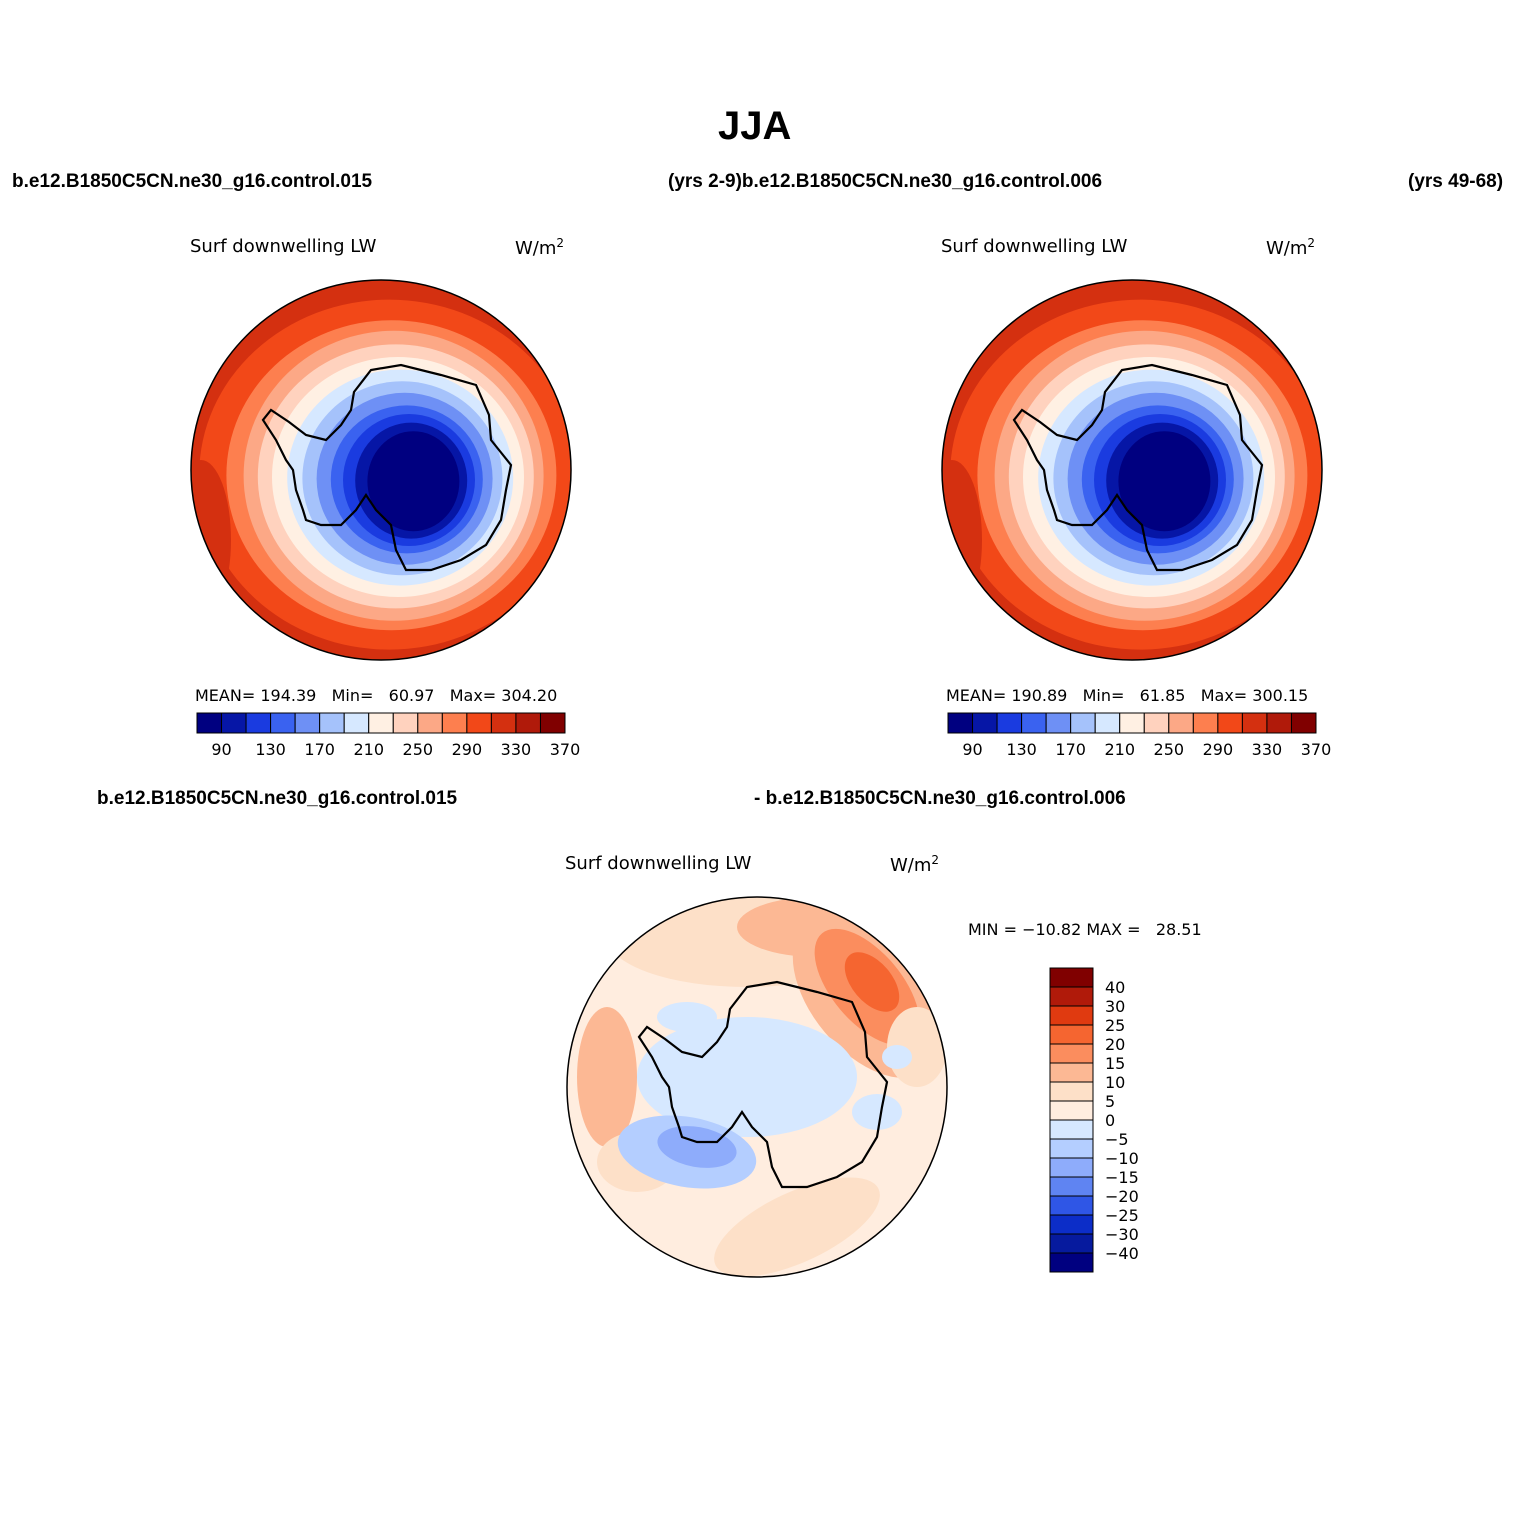  What do you see at coordinates (1122, 1196) in the screenshot?
I see `colorbar-tick-label: −20` at bounding box center [1122, 1196].